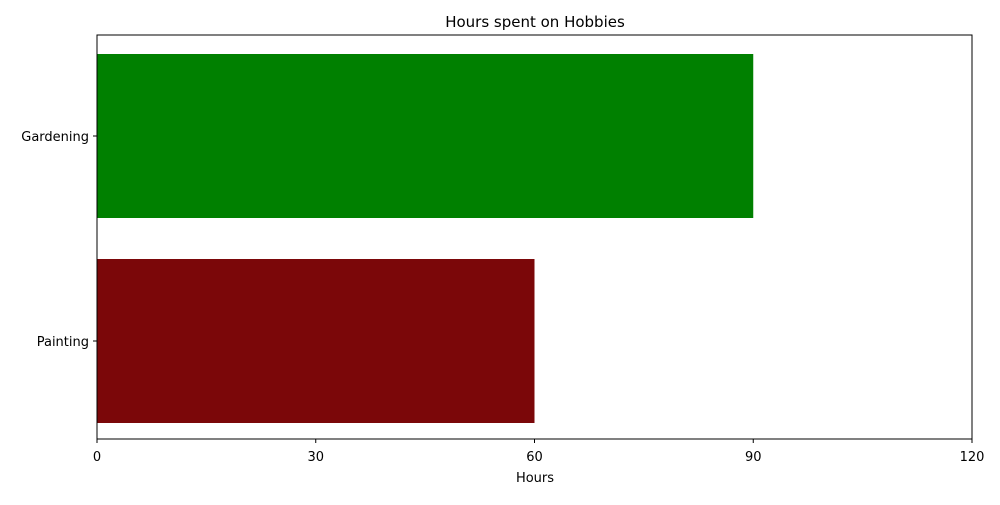 The height and width of the screenshot is (505, 1000). I want to click on bar-painting, so click(316, 341).